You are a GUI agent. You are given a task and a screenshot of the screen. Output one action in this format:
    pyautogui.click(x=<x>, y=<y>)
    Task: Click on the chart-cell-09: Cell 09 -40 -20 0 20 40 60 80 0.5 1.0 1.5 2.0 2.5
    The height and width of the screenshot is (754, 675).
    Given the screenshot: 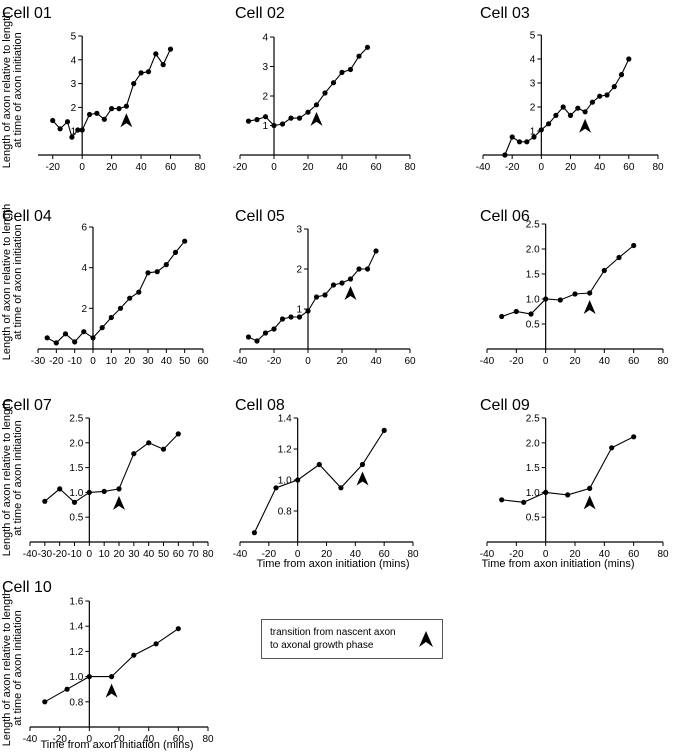 What is the action you would take?
    pyautogui.click(x=574, y=478)
    